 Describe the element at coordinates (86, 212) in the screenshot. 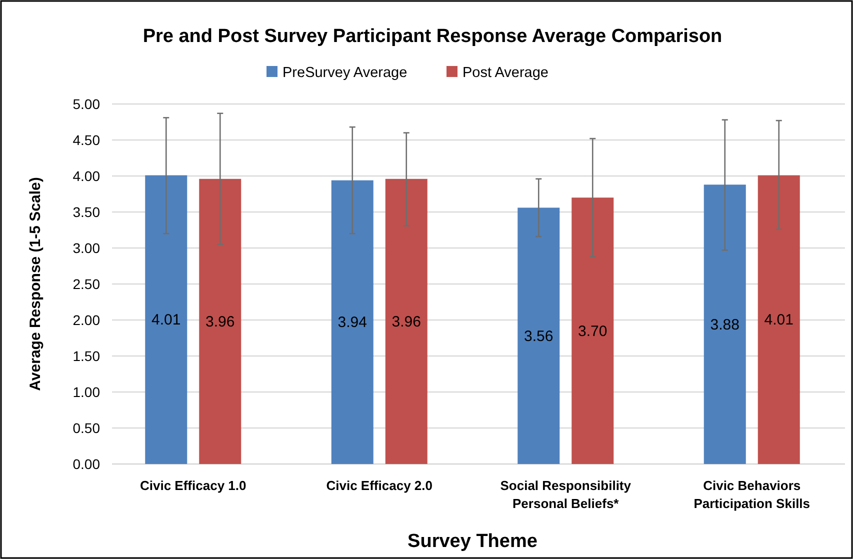

I see `y-tick-label: 3.50` at that location.